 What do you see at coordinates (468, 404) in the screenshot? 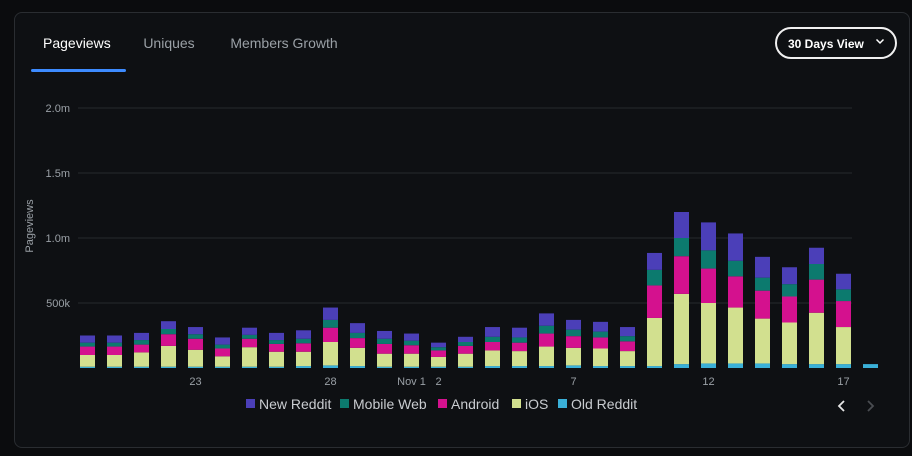
I see `legend-item-android: Android` at bounding box center [468, 404].